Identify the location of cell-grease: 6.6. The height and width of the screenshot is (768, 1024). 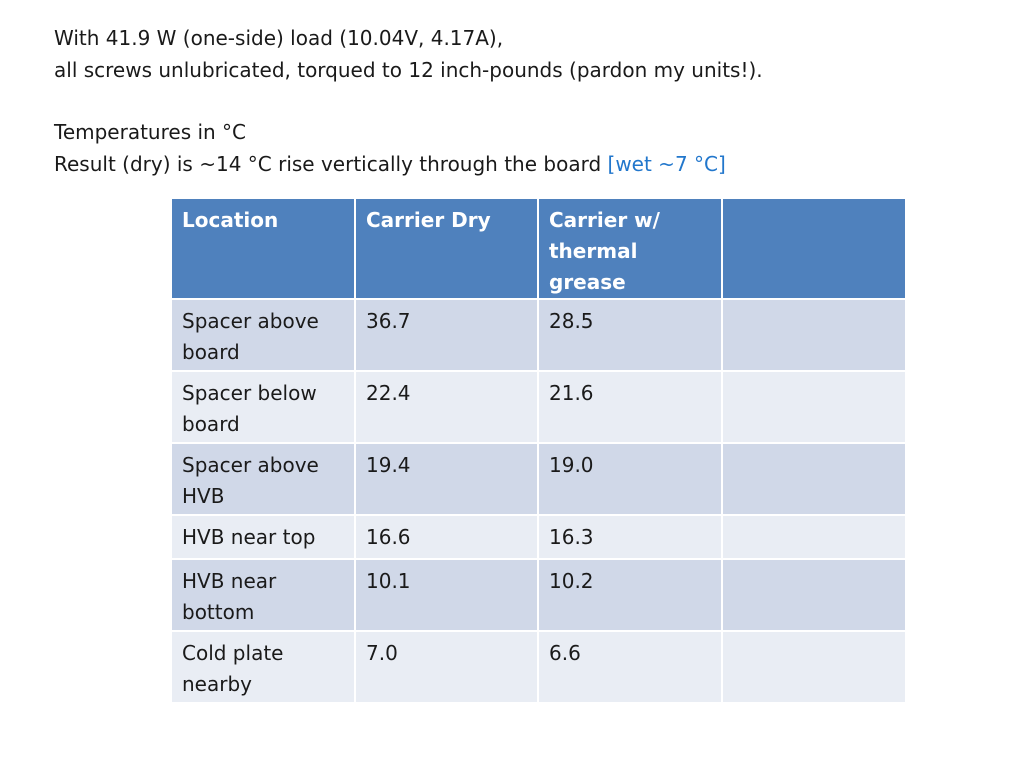
(630, 667).